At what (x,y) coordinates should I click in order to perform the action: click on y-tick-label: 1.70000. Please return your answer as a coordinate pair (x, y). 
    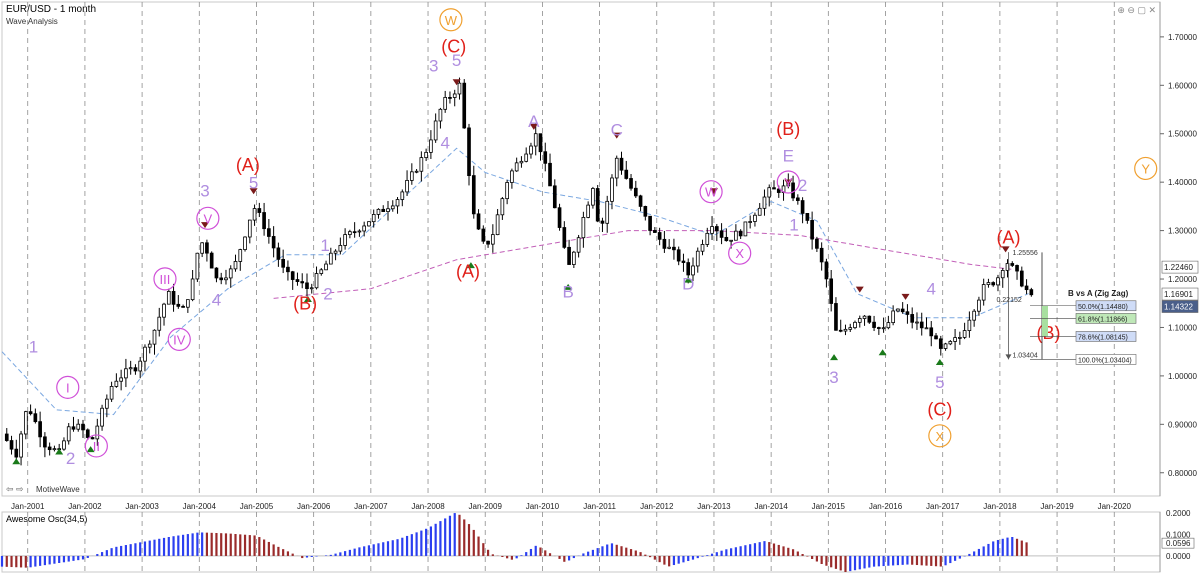
    Looking at the image, I should click on (1182, 37).